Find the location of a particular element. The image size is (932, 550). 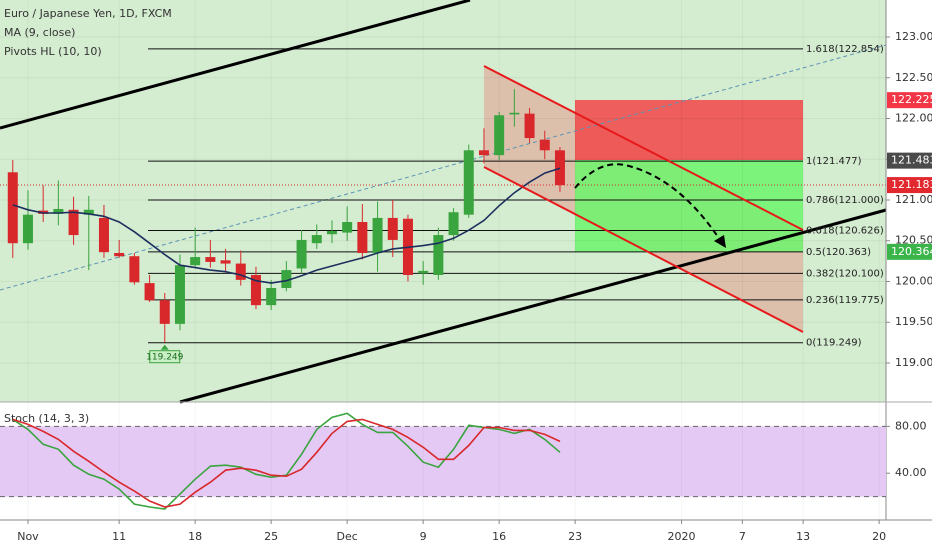

x-tick-label: 7 is located at coordinates (742, 536).